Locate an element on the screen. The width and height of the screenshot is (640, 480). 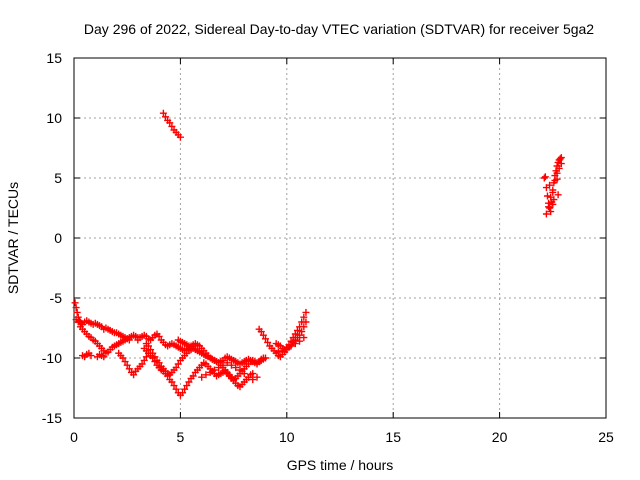
x-tick-label: 5 is located at coordinates (181, 437).